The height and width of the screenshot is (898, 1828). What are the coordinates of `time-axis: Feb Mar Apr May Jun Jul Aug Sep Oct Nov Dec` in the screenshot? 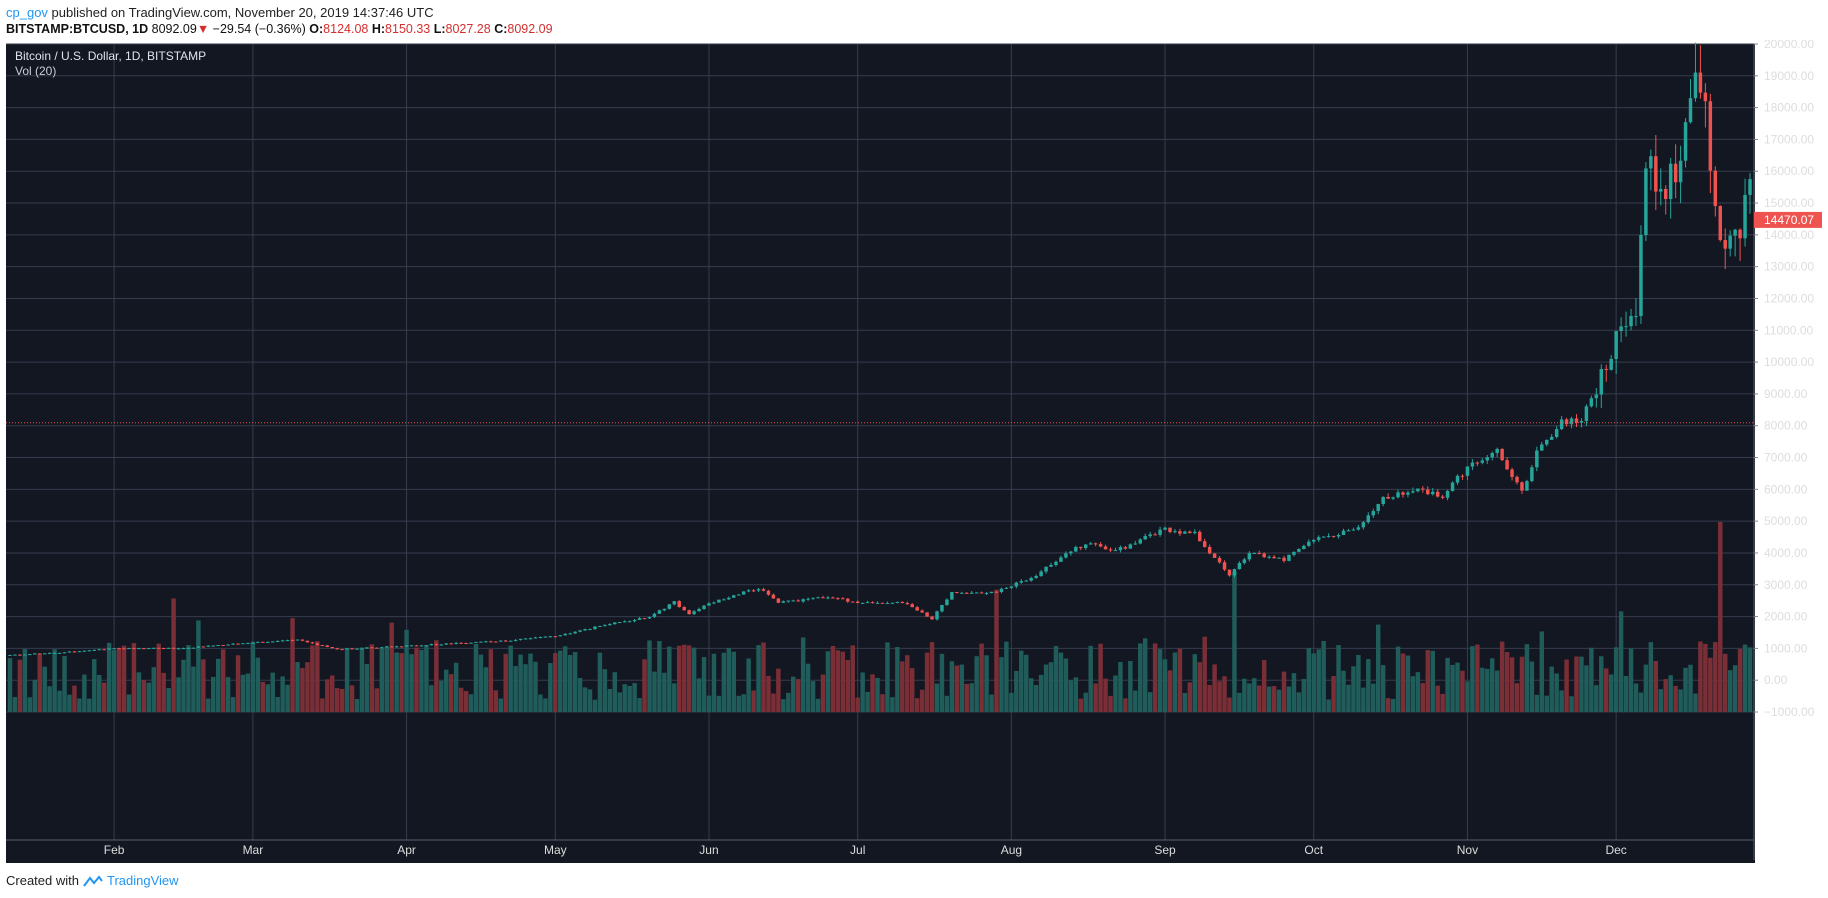 It's located at (880, 848).